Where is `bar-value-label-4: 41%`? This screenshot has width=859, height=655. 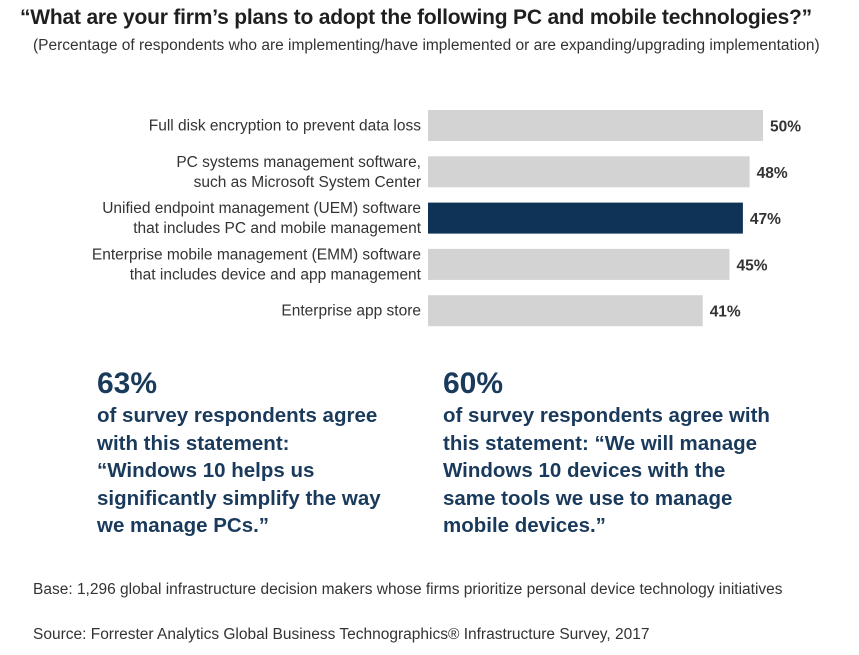
bar-value-label-4: 41% is located at coordinates (725, 312).